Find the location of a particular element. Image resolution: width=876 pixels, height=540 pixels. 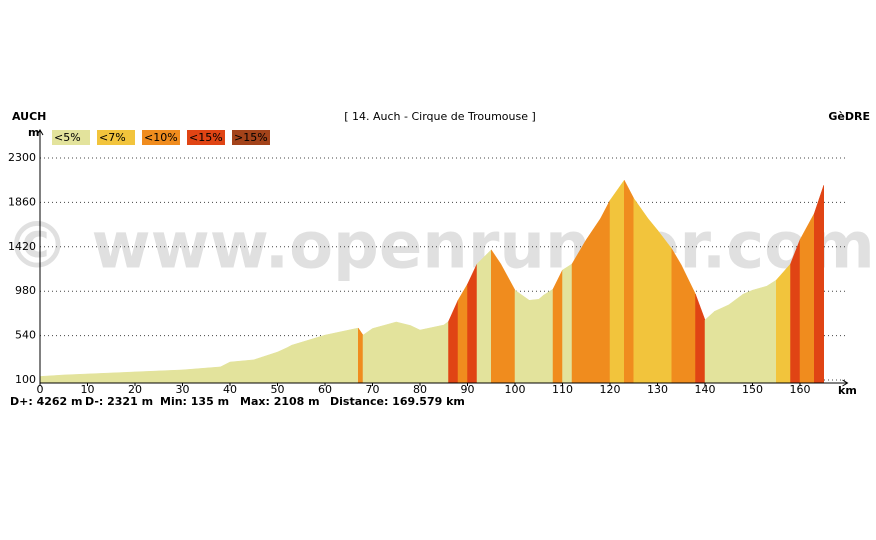

x-tick-label: 100 is located at coordinates (515, 389).